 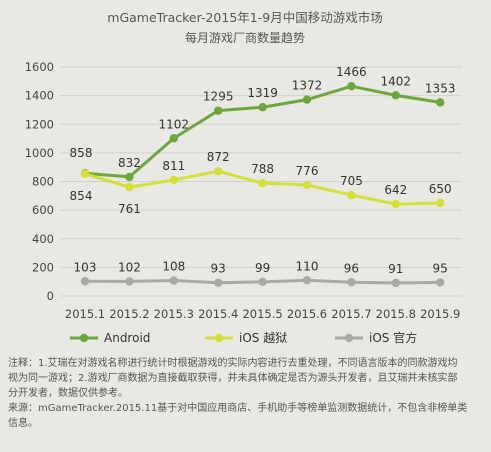 What do you see at coordinates (307, 266) in the screenshot?
I see `data-label-2-5: 110` at bounding box center [307, 266].